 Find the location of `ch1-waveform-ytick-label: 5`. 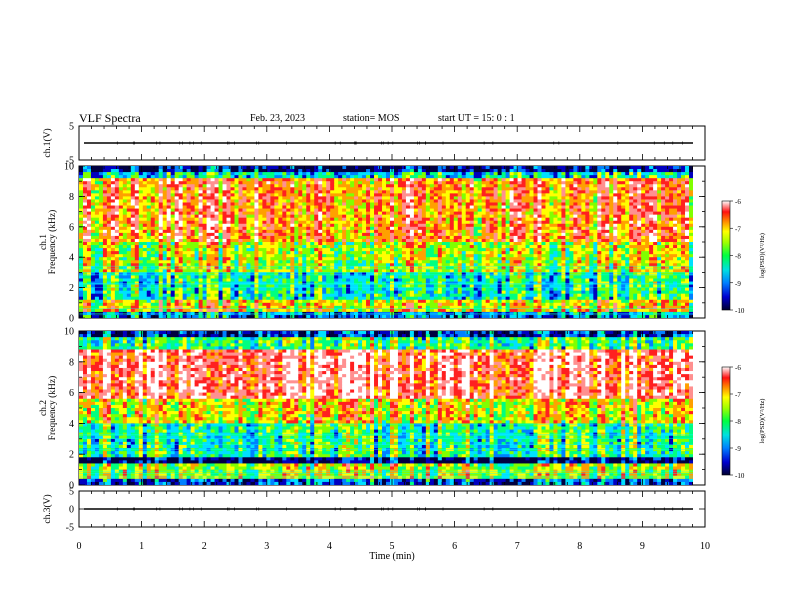

ch1-waveform-ytick-label: 5 is located at coordinates (71, 127).